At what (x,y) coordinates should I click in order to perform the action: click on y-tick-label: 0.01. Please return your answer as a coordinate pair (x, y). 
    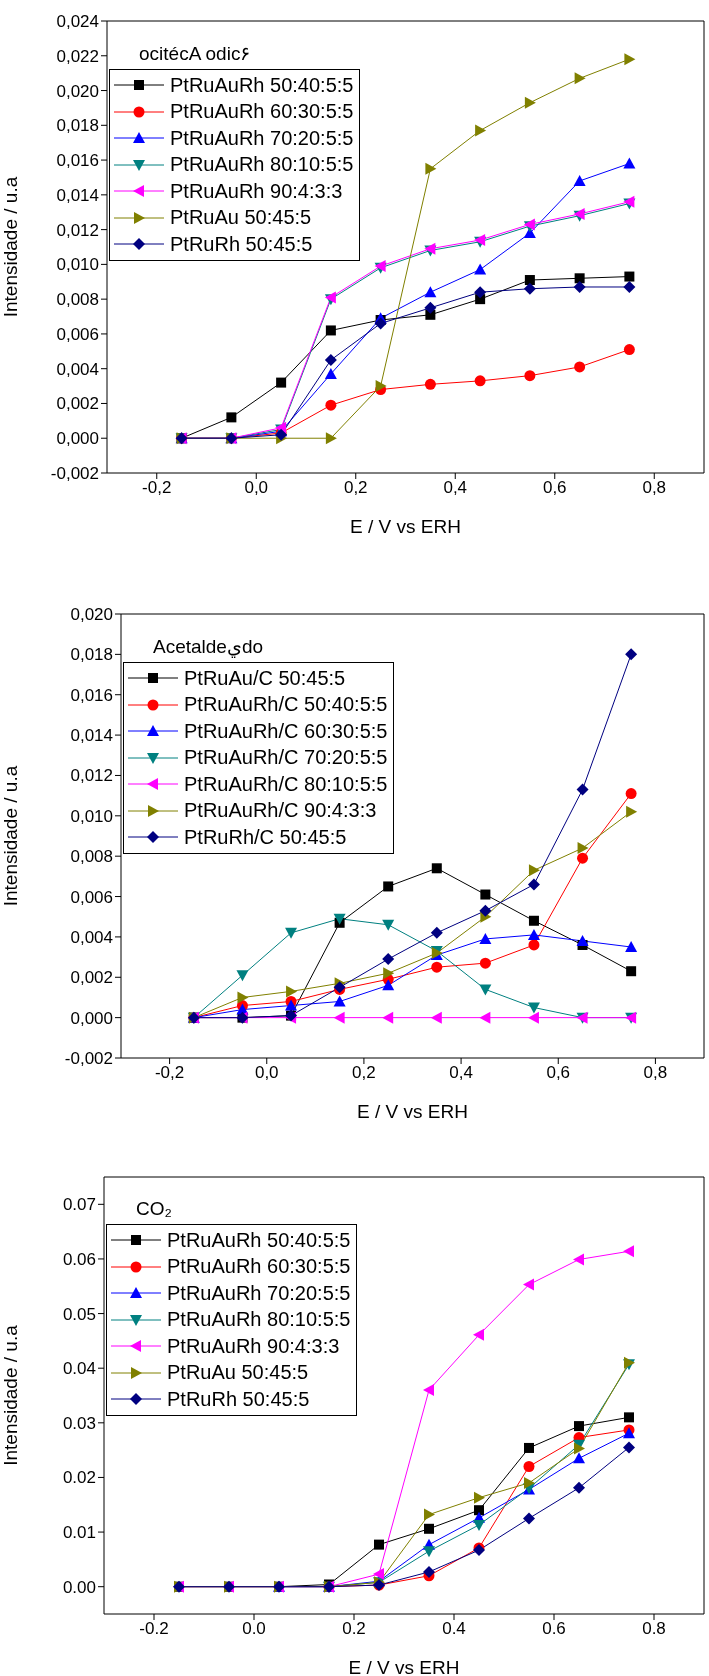
    Looking at the image, I should click on (79, 1533).